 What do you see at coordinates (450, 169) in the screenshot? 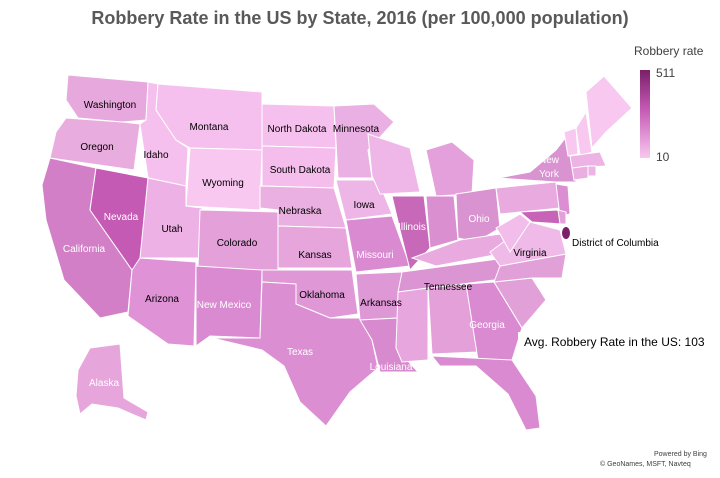
I see `state-michigan` at bounding box center [450, 169].